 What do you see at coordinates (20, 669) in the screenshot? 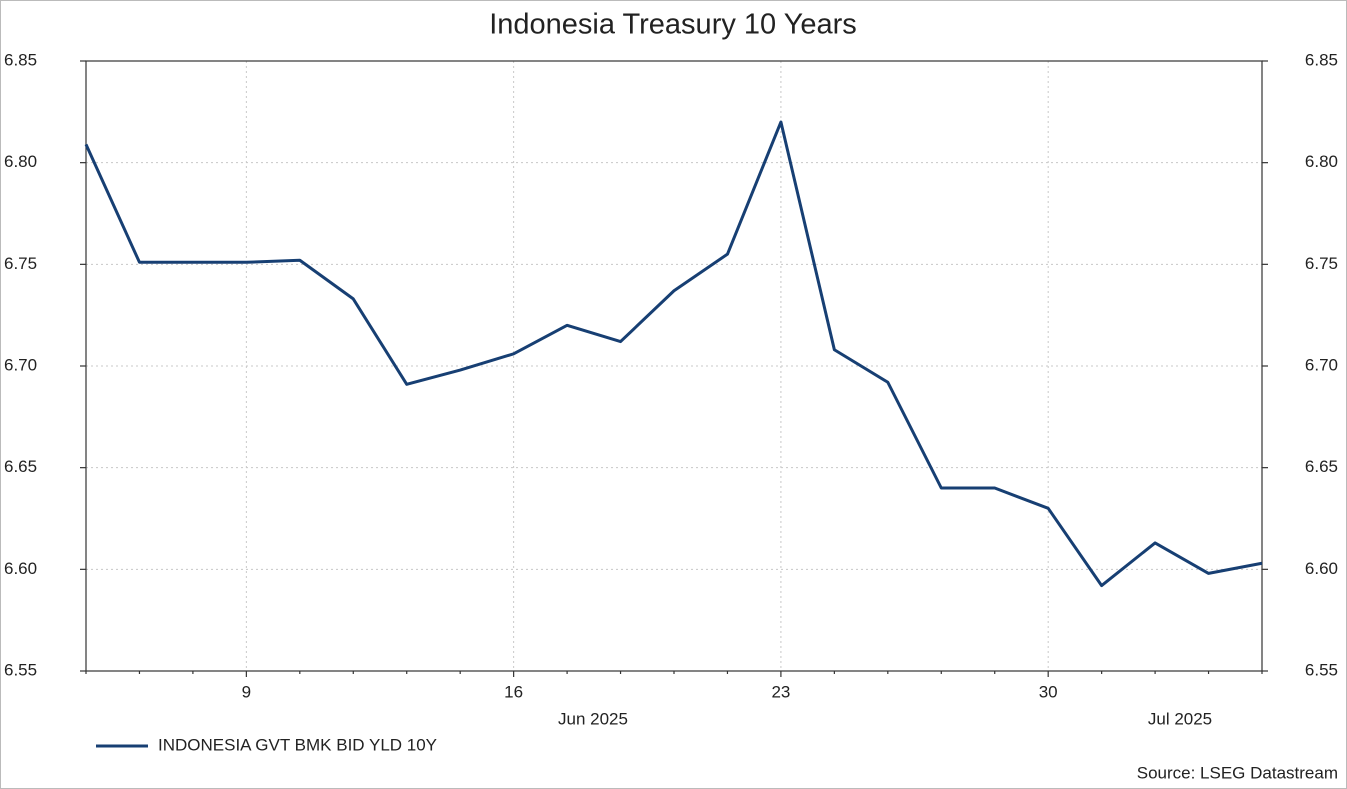
I see `y-tick-label: 6.55` at bounding box center [20, 669].